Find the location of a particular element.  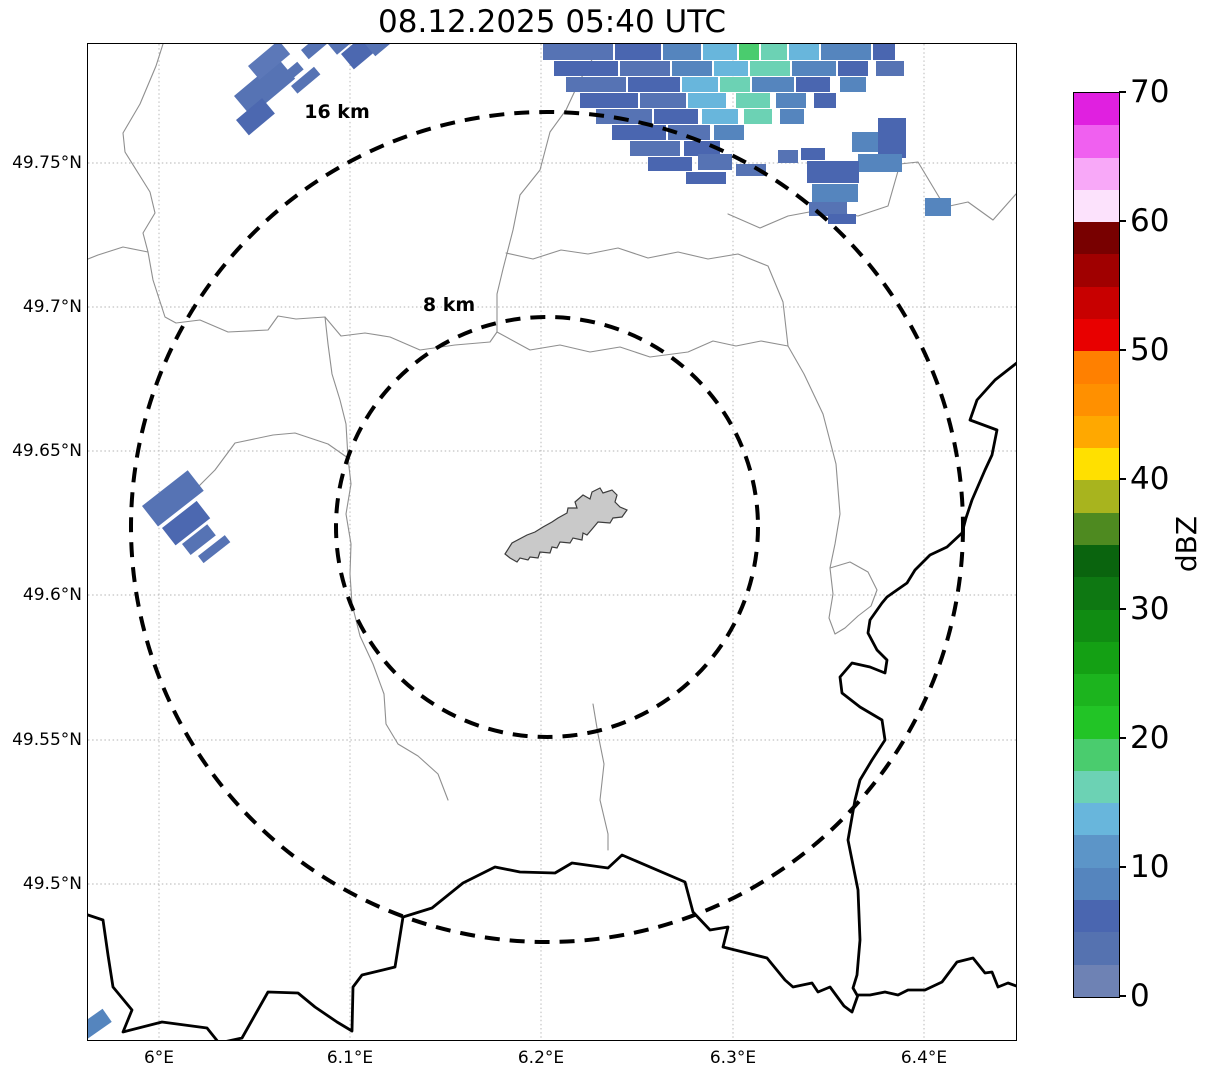

y-axis-tick-label: 49.65°N is located at coordinates (47, 451).